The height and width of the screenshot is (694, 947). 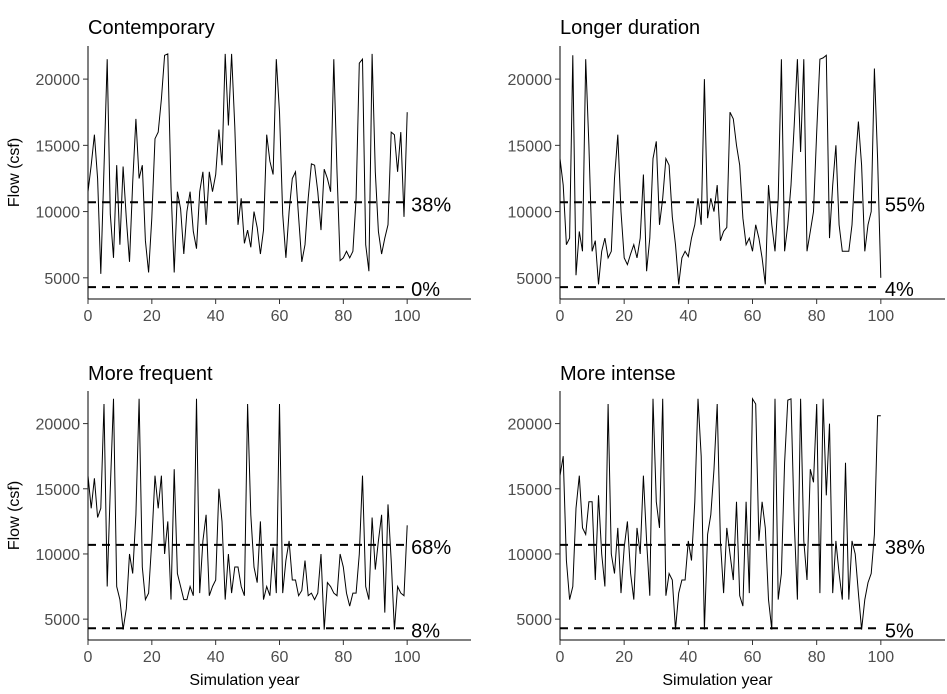 What do you see at coordinates (431, 548) in the screenshot?
I see `threshold-label-1: 68%` at bounding box center [431, 548].